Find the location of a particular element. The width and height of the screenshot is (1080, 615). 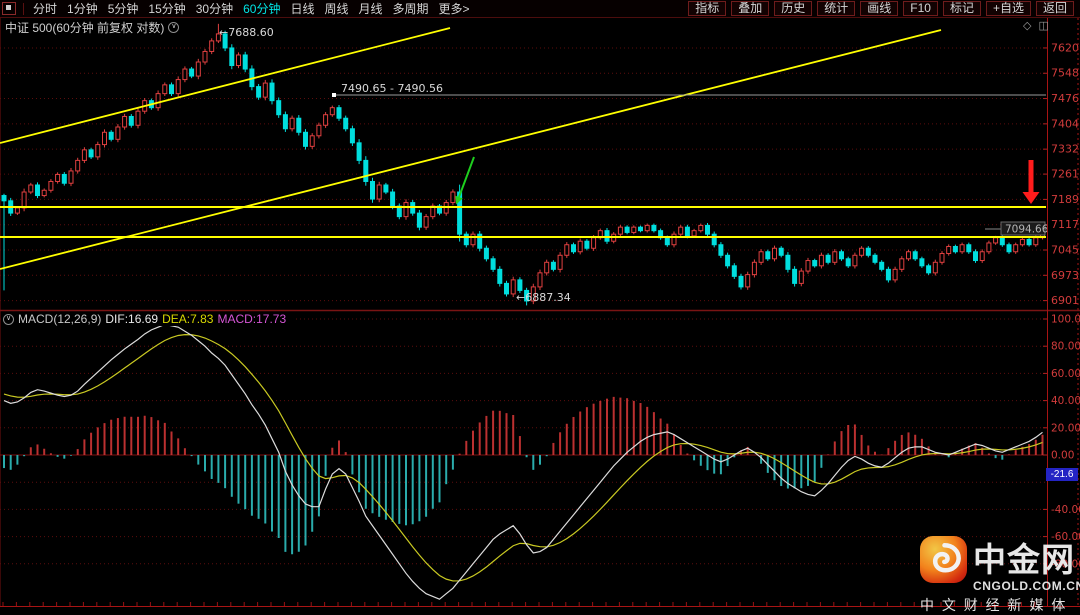

window-icon is located at coordinates (9, 8).